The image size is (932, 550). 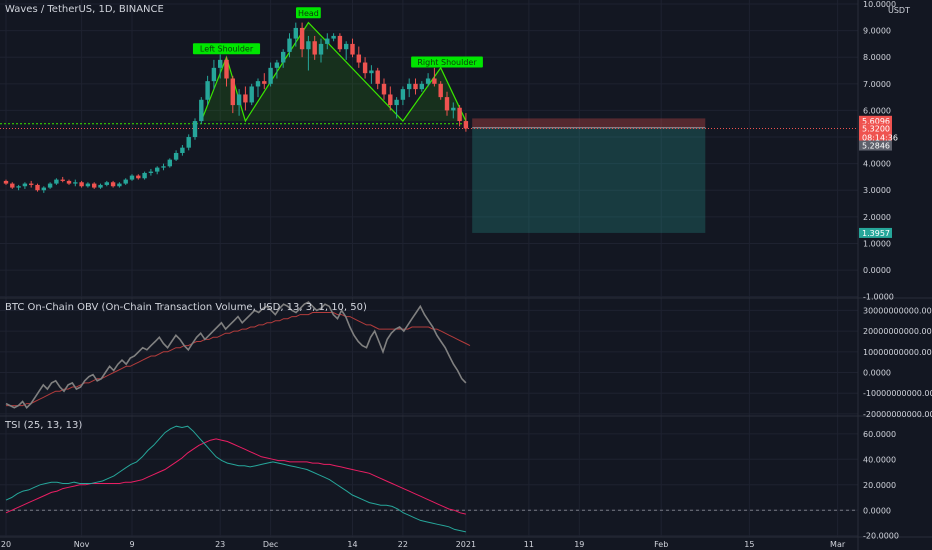 I want to click on tsi-line, so click(x=236, y=479).